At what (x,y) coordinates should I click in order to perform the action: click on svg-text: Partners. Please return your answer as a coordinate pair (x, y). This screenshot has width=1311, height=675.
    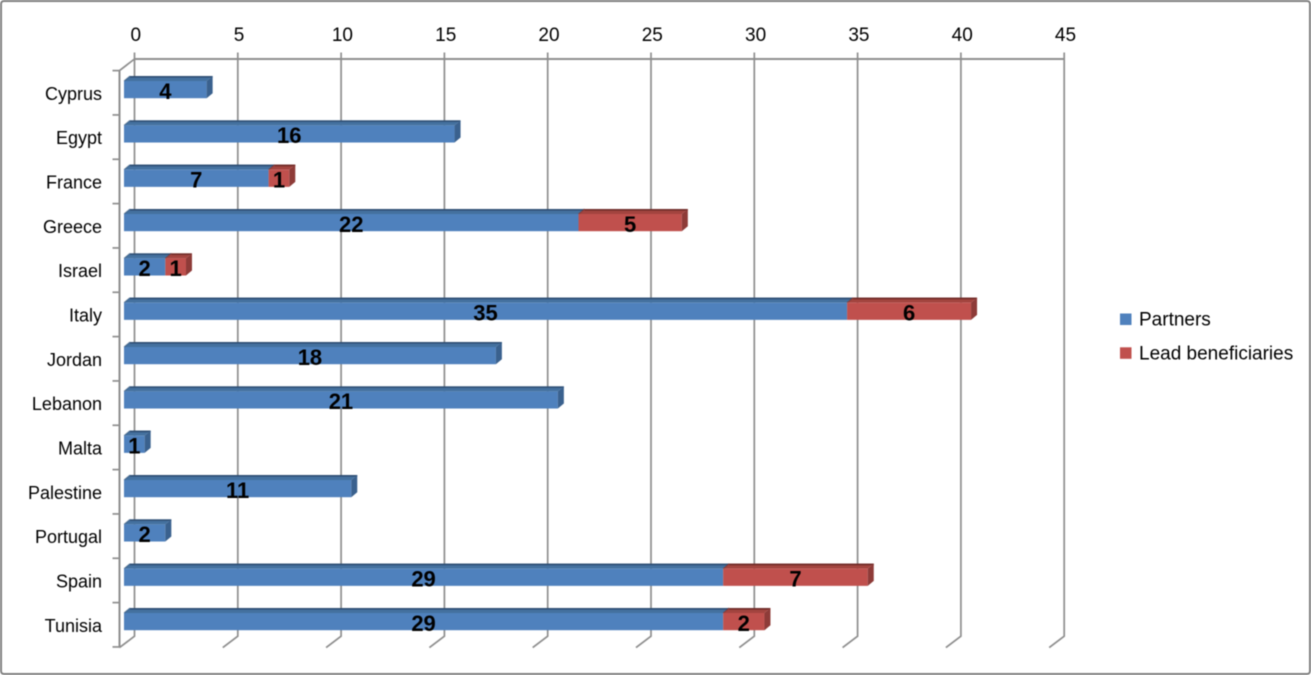
    Looking at the image, I should click on (1175, 320).